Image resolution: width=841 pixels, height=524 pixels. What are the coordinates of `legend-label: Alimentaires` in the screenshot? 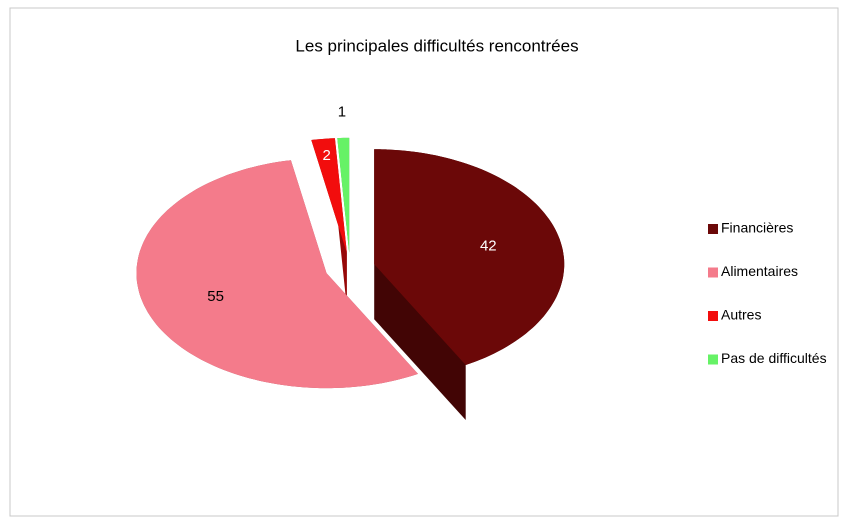 It's located at (759, 271).